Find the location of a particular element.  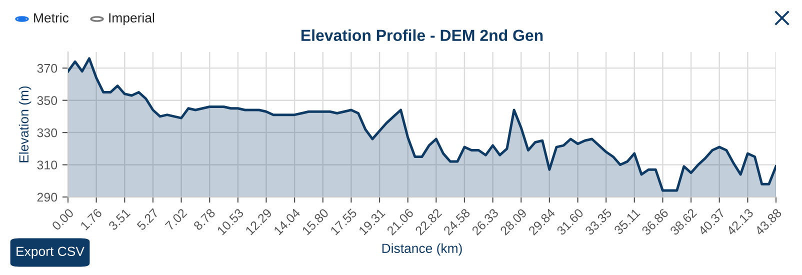

x-tick-label: 0.00 is located at coordinates (62, 219).